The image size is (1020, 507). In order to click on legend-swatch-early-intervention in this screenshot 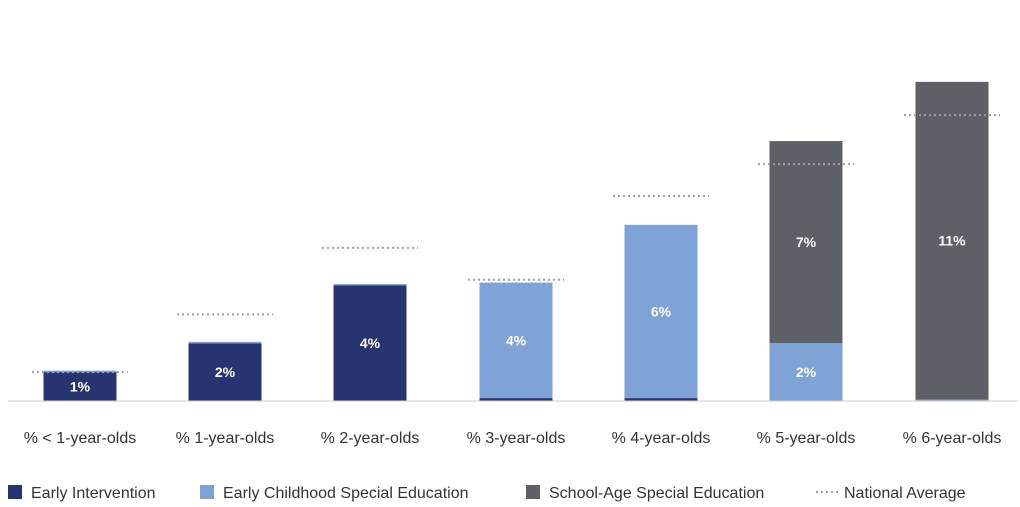, I will do `click(15, 492)`.